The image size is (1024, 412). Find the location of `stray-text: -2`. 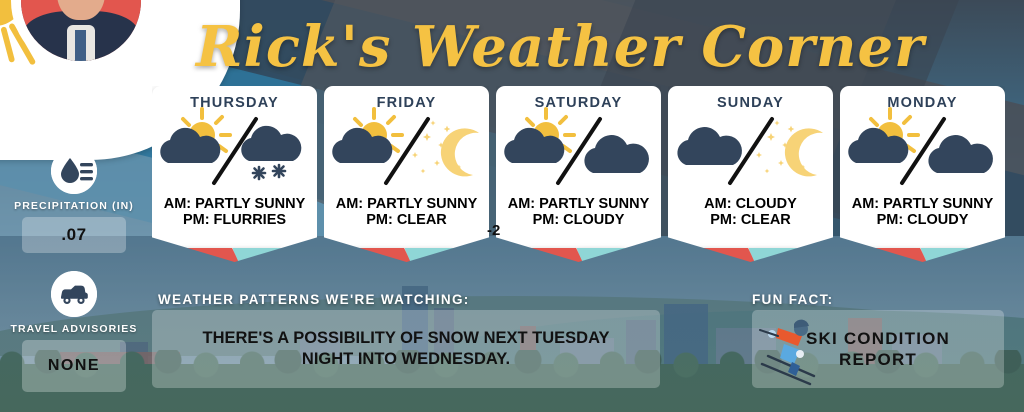

stray-text: -2 is located at coordinates (494, 230).